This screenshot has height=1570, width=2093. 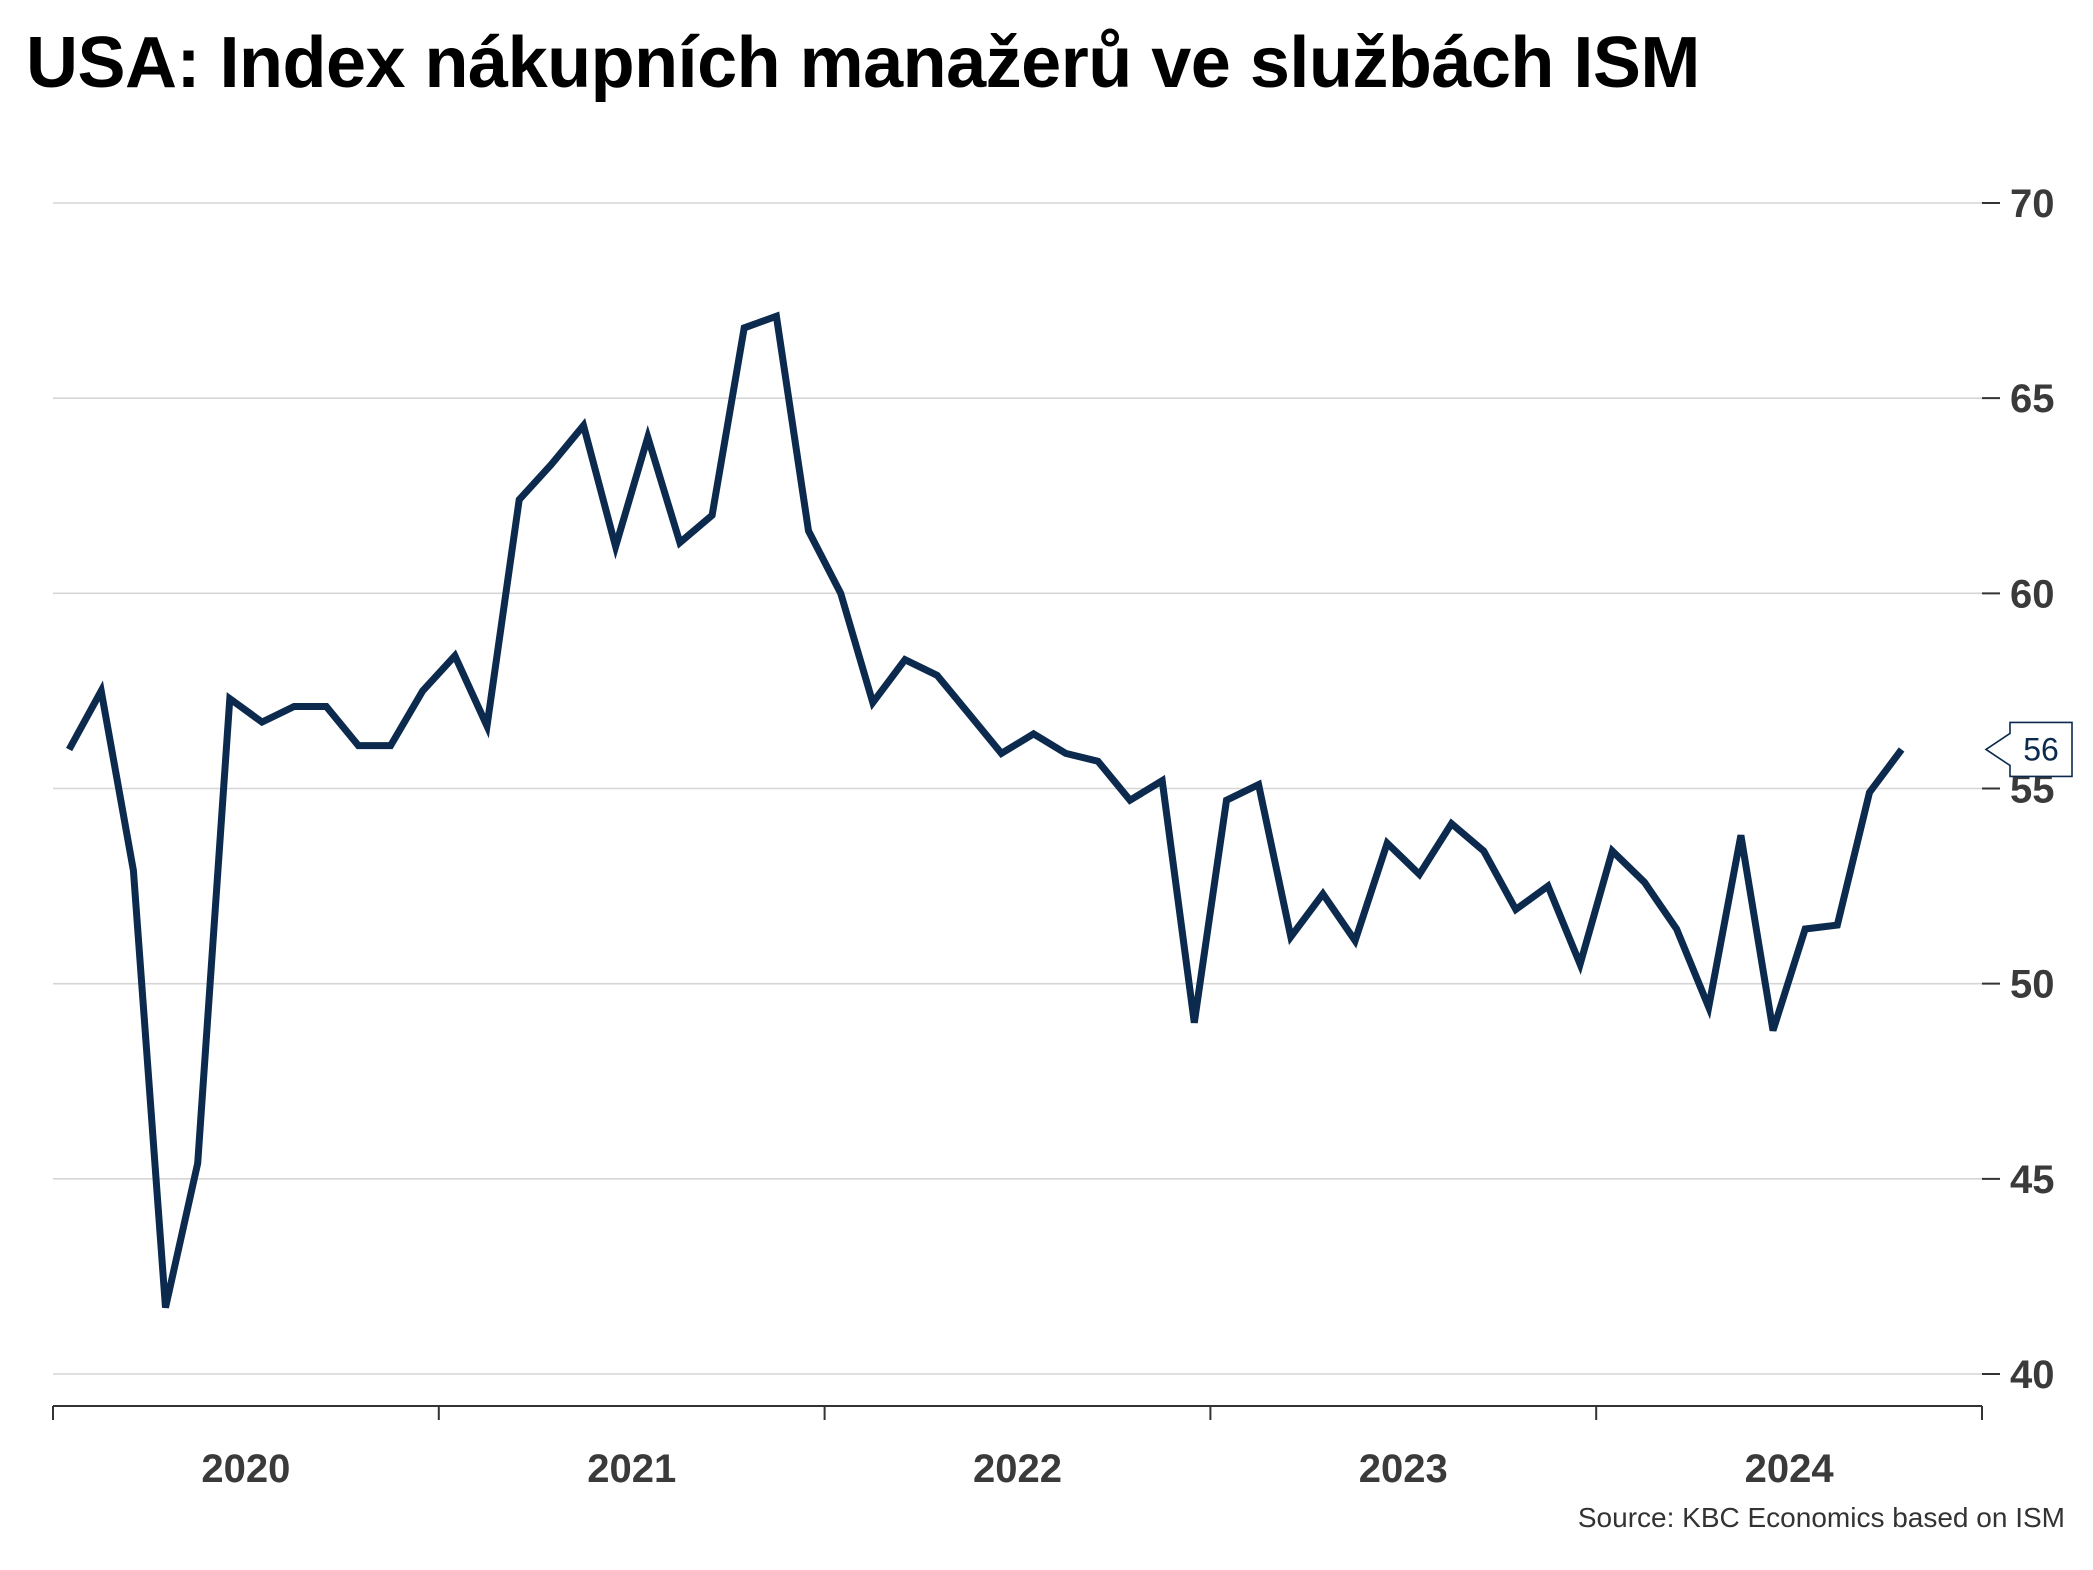 I want to click on last-value-box, so click(x=2028, y=749).